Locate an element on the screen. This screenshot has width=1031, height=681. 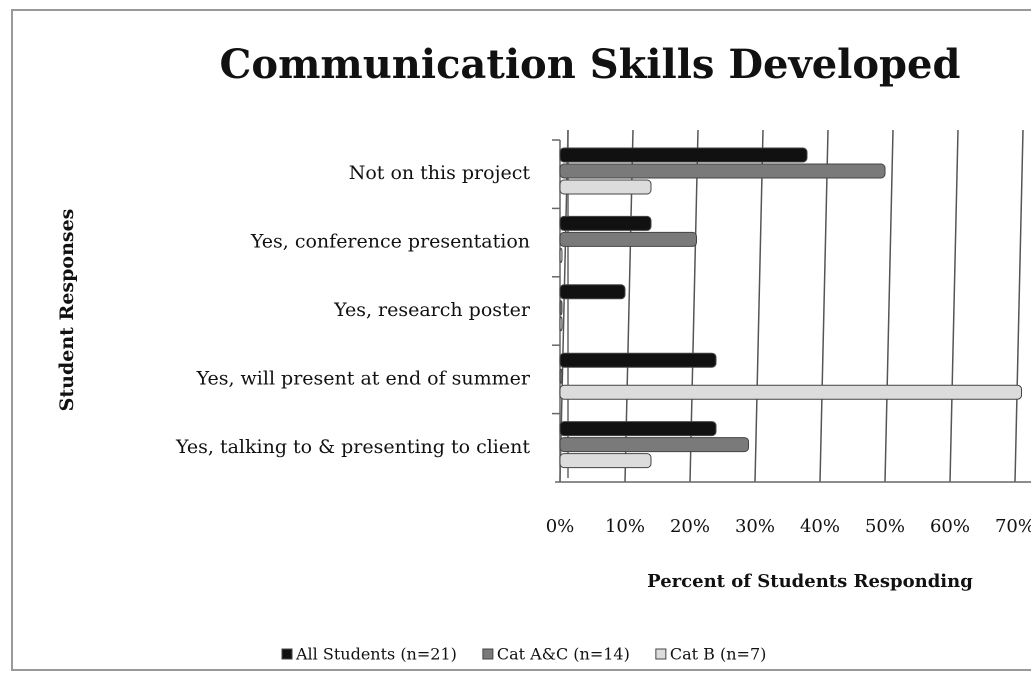
y-tick-label: Not on this project is located at coordinates (440, 173).